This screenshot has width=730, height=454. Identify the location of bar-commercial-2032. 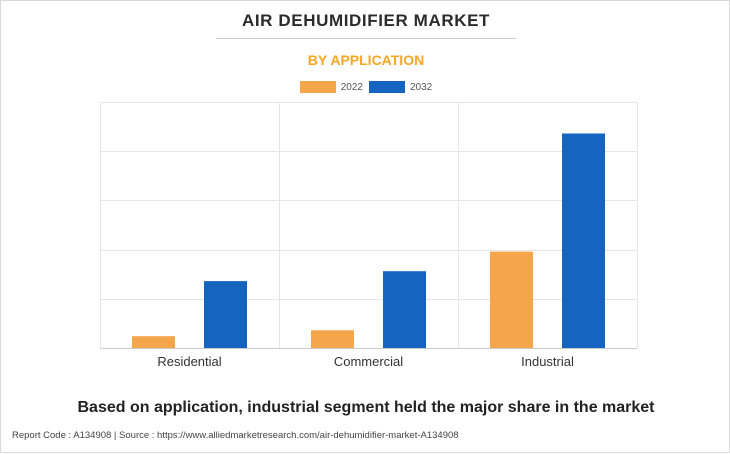
(404, 309).